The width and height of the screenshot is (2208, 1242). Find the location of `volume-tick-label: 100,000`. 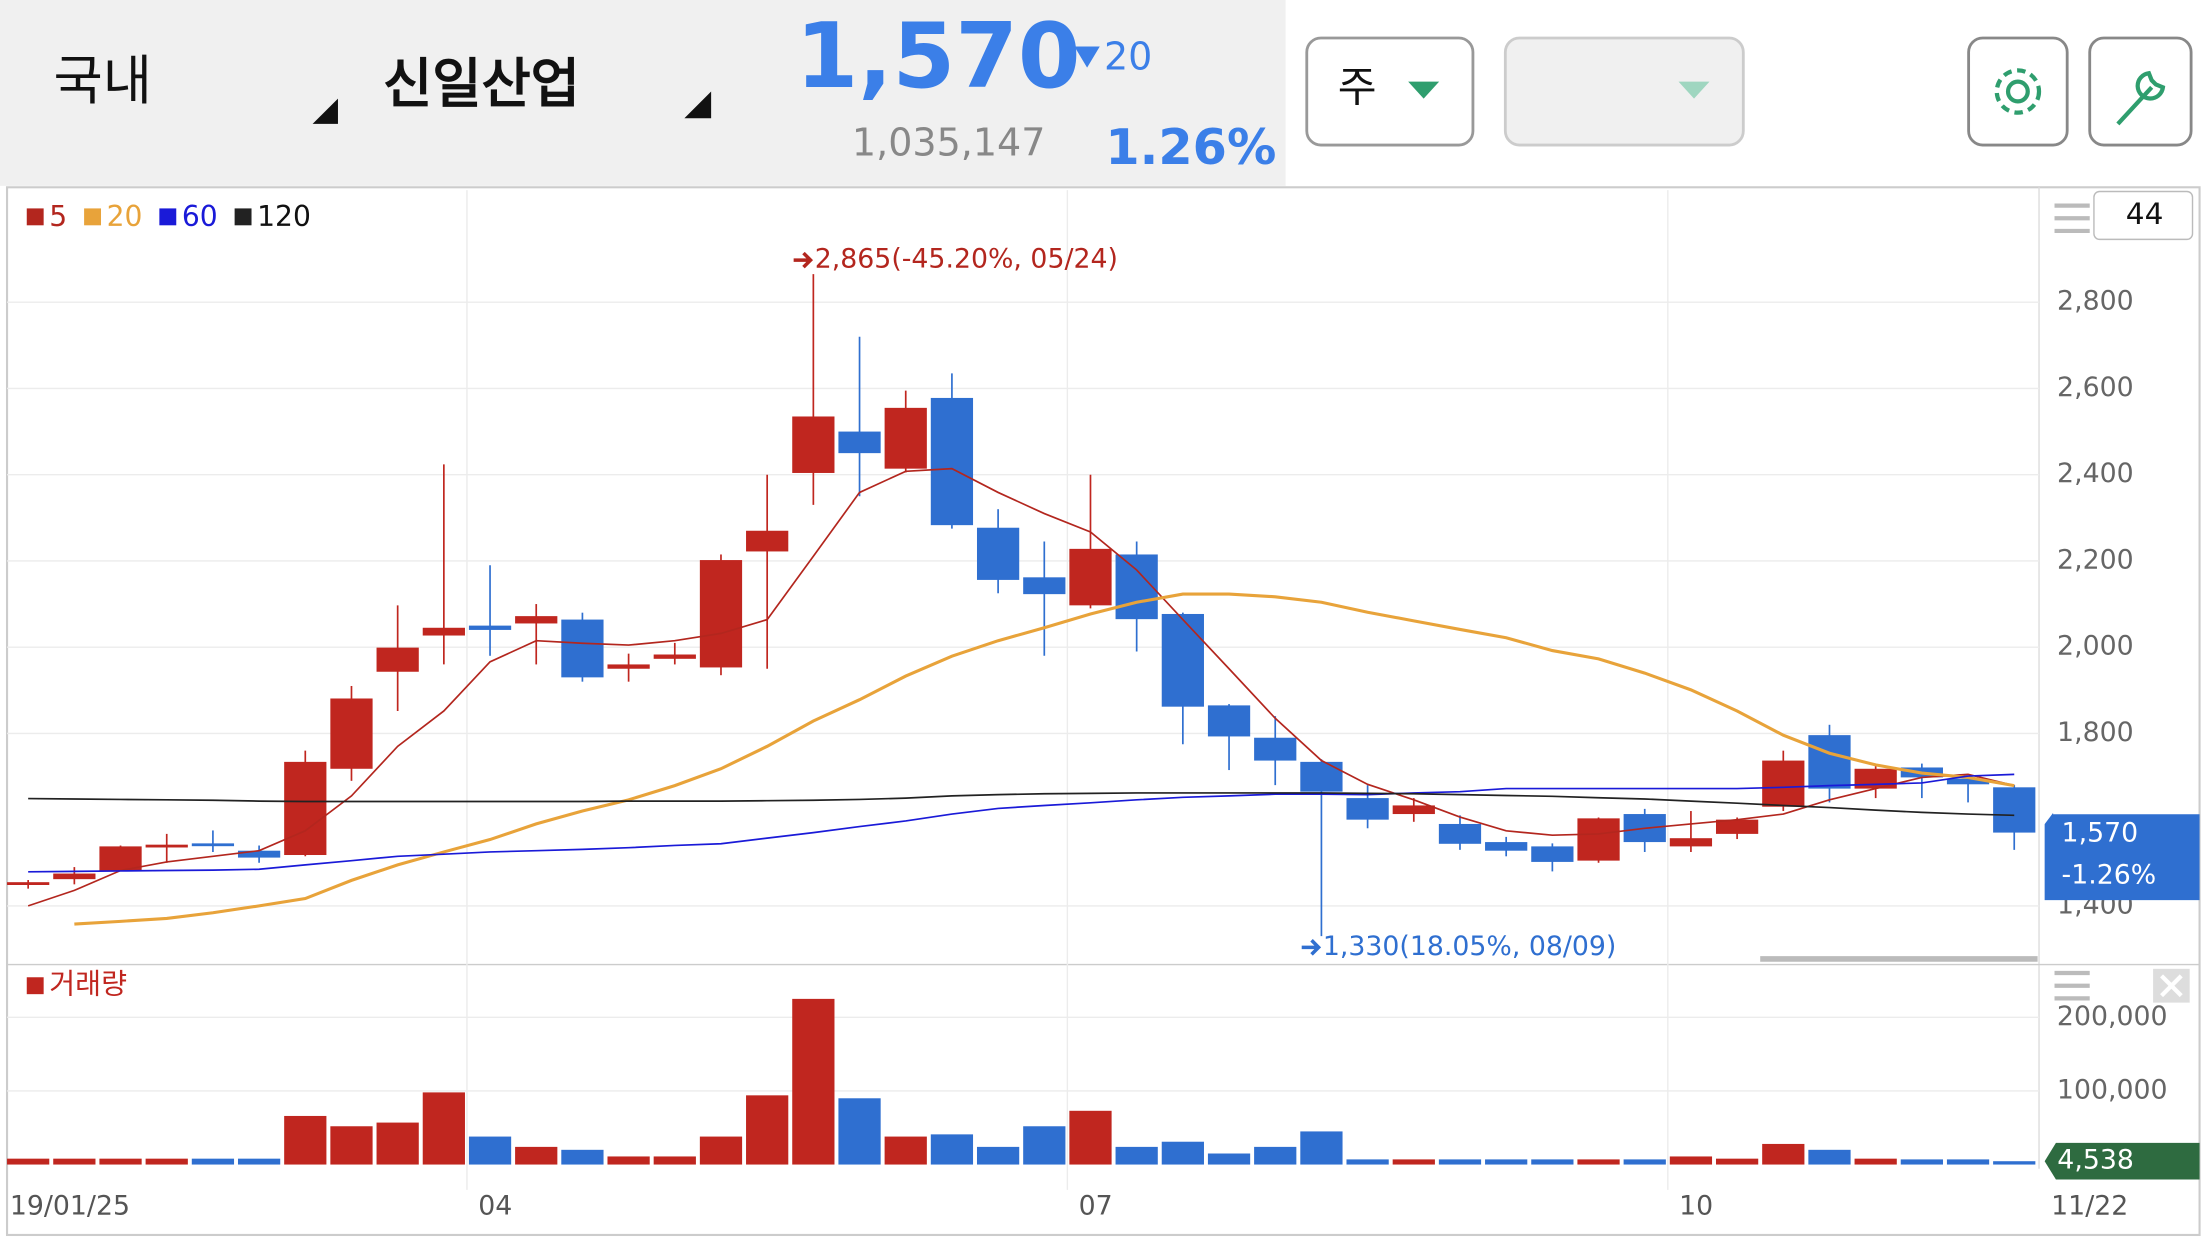

volume-tick-label: 100,000 is located at coordinates (2112, 1089).